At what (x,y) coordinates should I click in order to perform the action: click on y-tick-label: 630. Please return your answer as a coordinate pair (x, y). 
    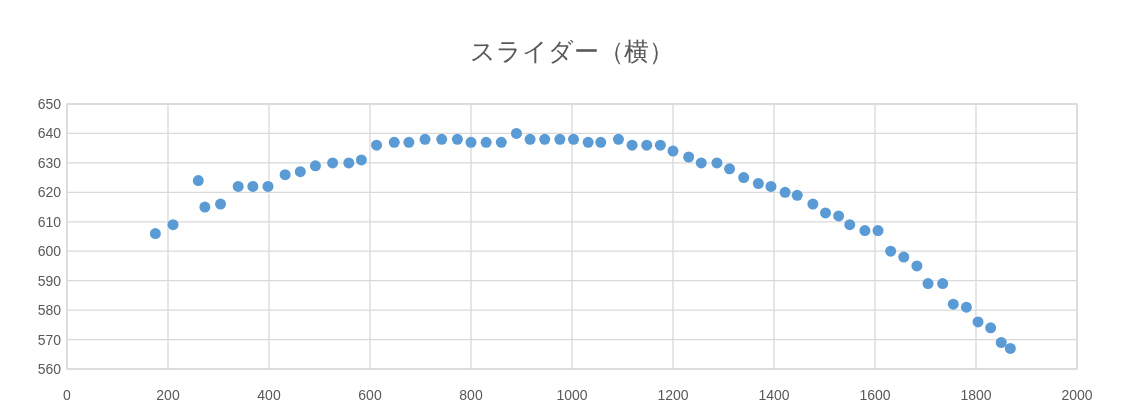
    Looking at the image, I should click on (49, 162).